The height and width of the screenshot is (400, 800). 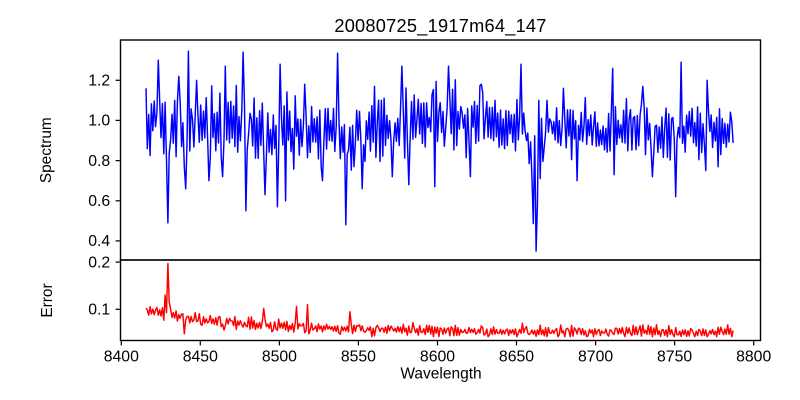 What do you see at coordinates (99, 161) in the screenshot?
I see `svg-text: 0.8` at bounding box center [99, 161].